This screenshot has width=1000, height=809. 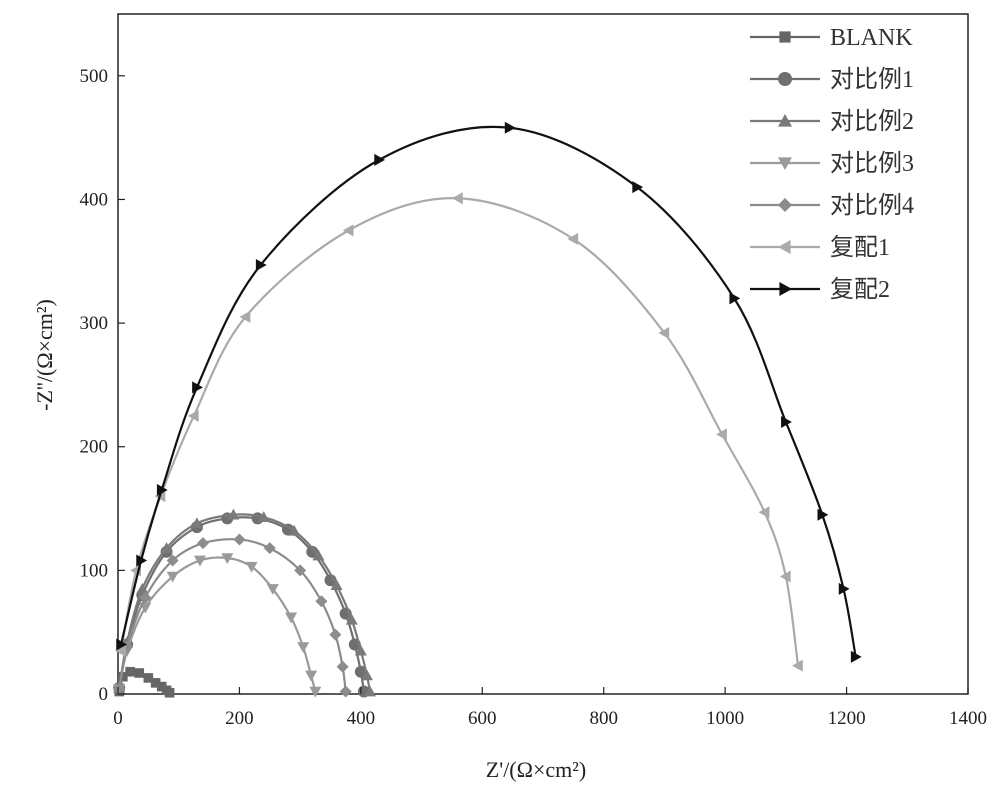 I want to click on legend-label: 对比例4, so click(x=872, y=205).